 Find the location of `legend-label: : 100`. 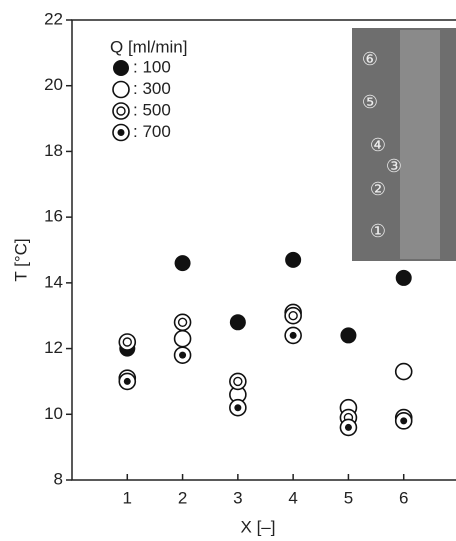

legend-label: : 100 is located at coordinates (152, 66).